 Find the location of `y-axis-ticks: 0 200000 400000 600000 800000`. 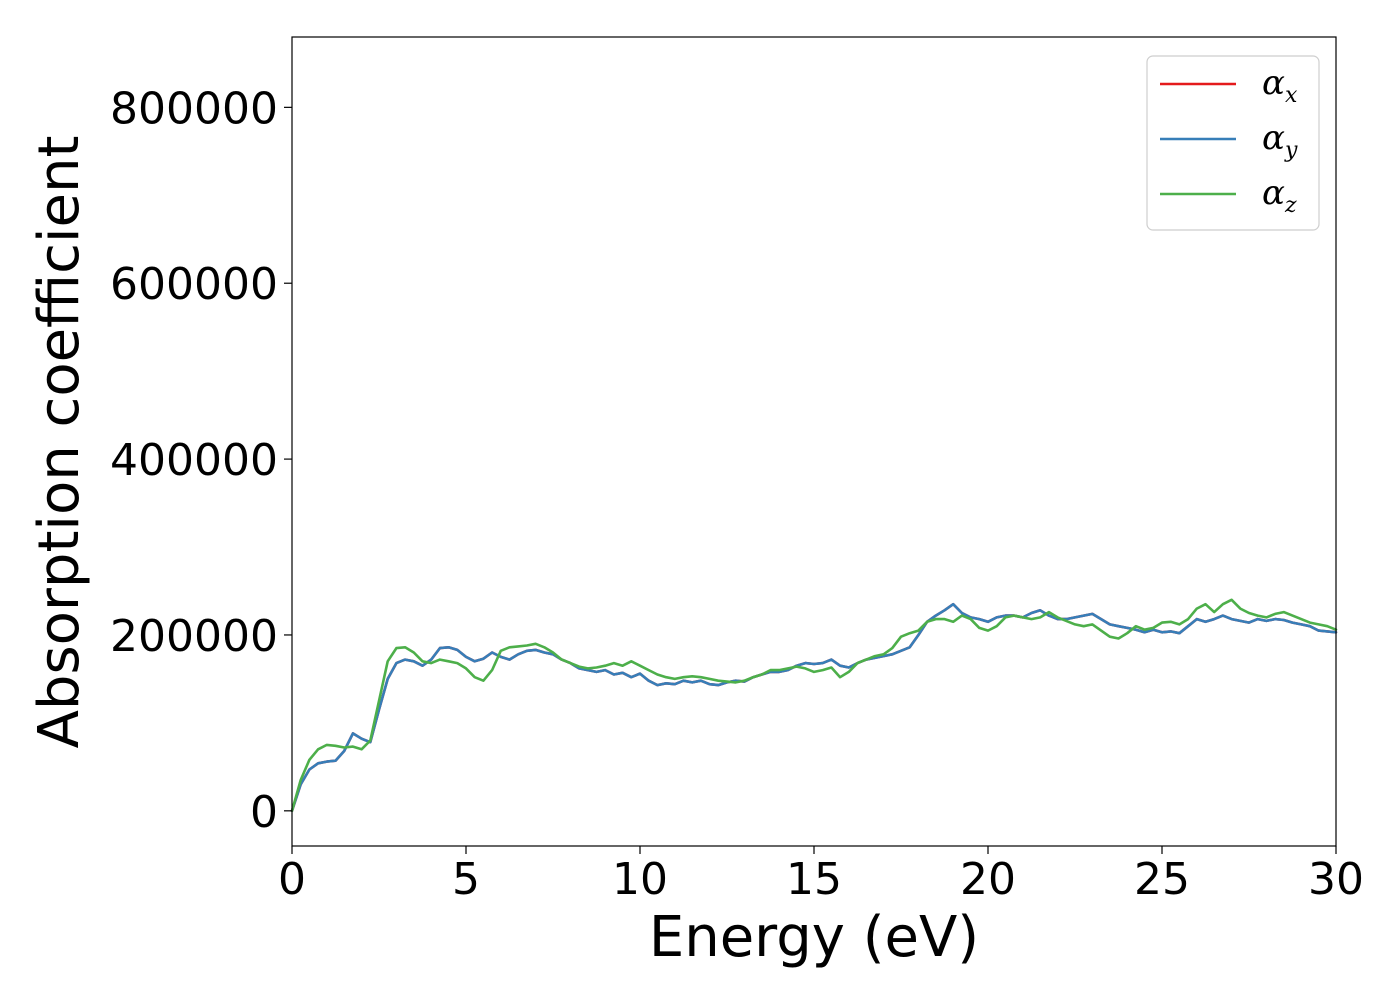

y-axis-ticks: 0 200000 400000 600000 800000 is located at coordinates (201, 460).